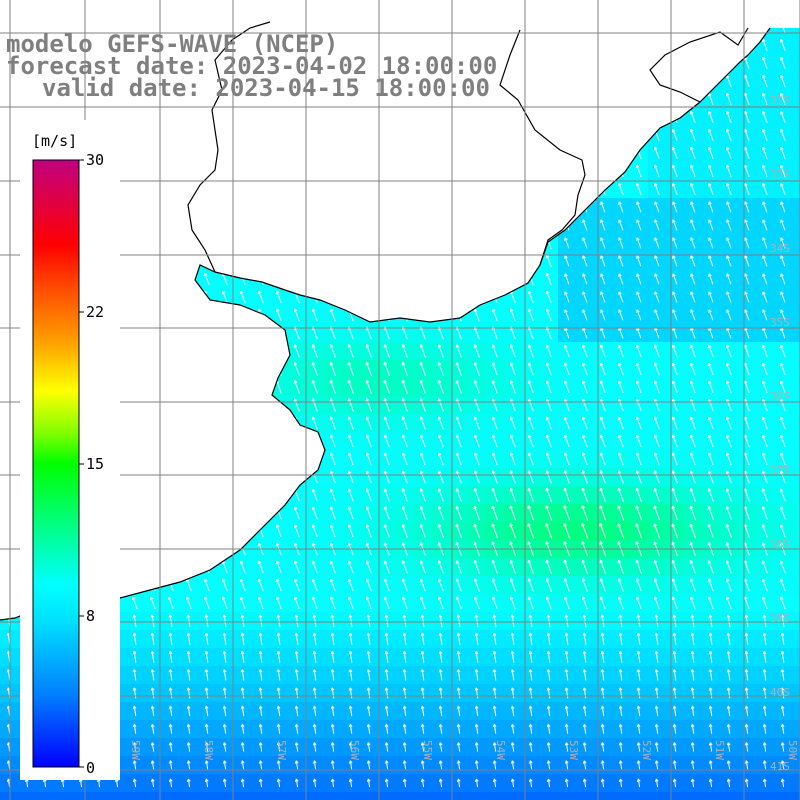 The height and width of the screenshot is (800, 800). Describe the element at coordinates (542, 147) in the screenshot. I see `border-uruguay-brazil` at that location.